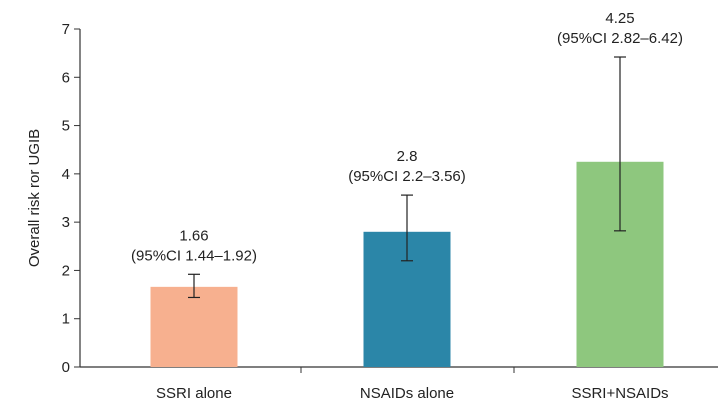 This screenshot has height=406, width=725. I want to click on y-tick-label: 2, so click(66, 270).